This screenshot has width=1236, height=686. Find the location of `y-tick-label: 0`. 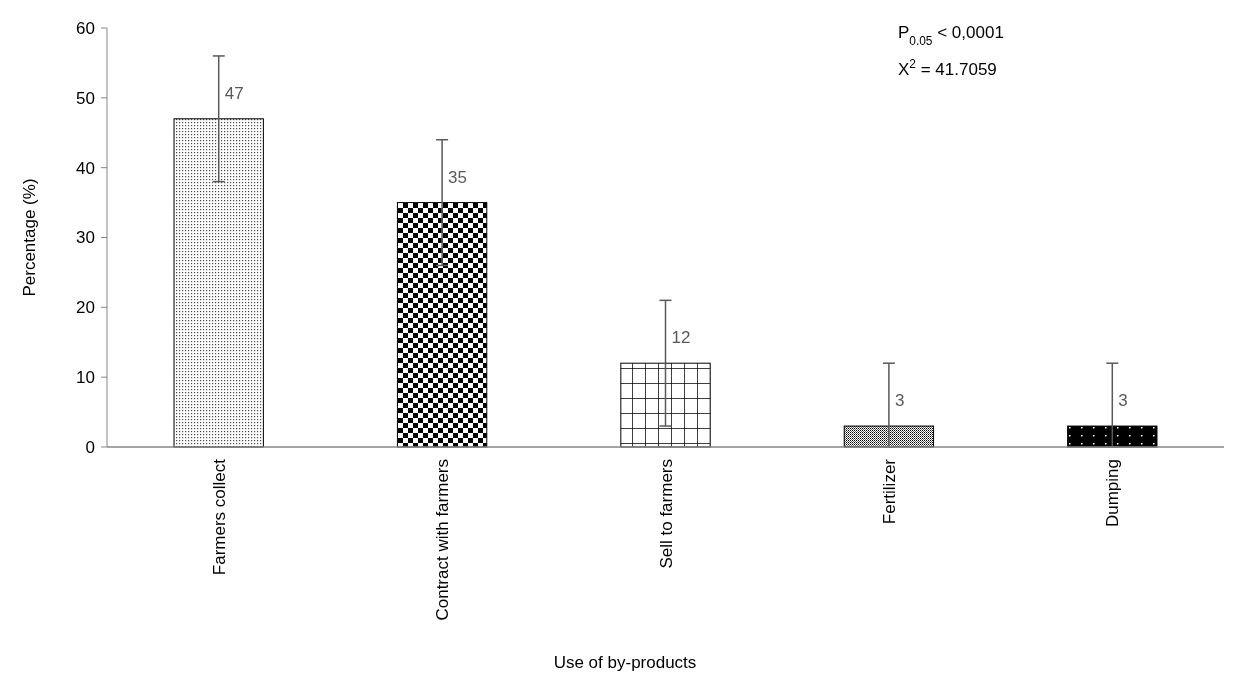

y-tick-label: 0 is located at coordinates (90, 447).